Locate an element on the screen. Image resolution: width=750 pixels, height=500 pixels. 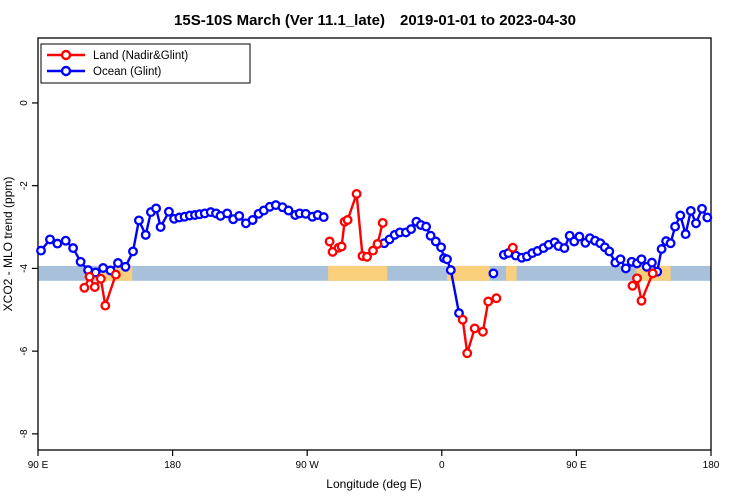
y-tick-label: -6 is located at coordinates (24, 350).